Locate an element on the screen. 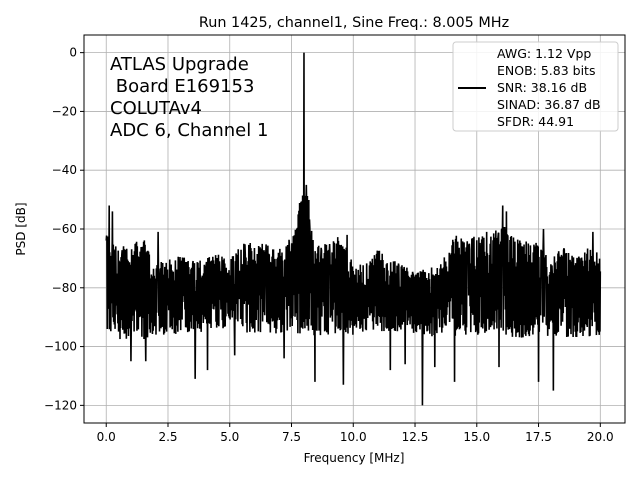  annotation-line: Board E169153 is located at coordinates (182, 86).